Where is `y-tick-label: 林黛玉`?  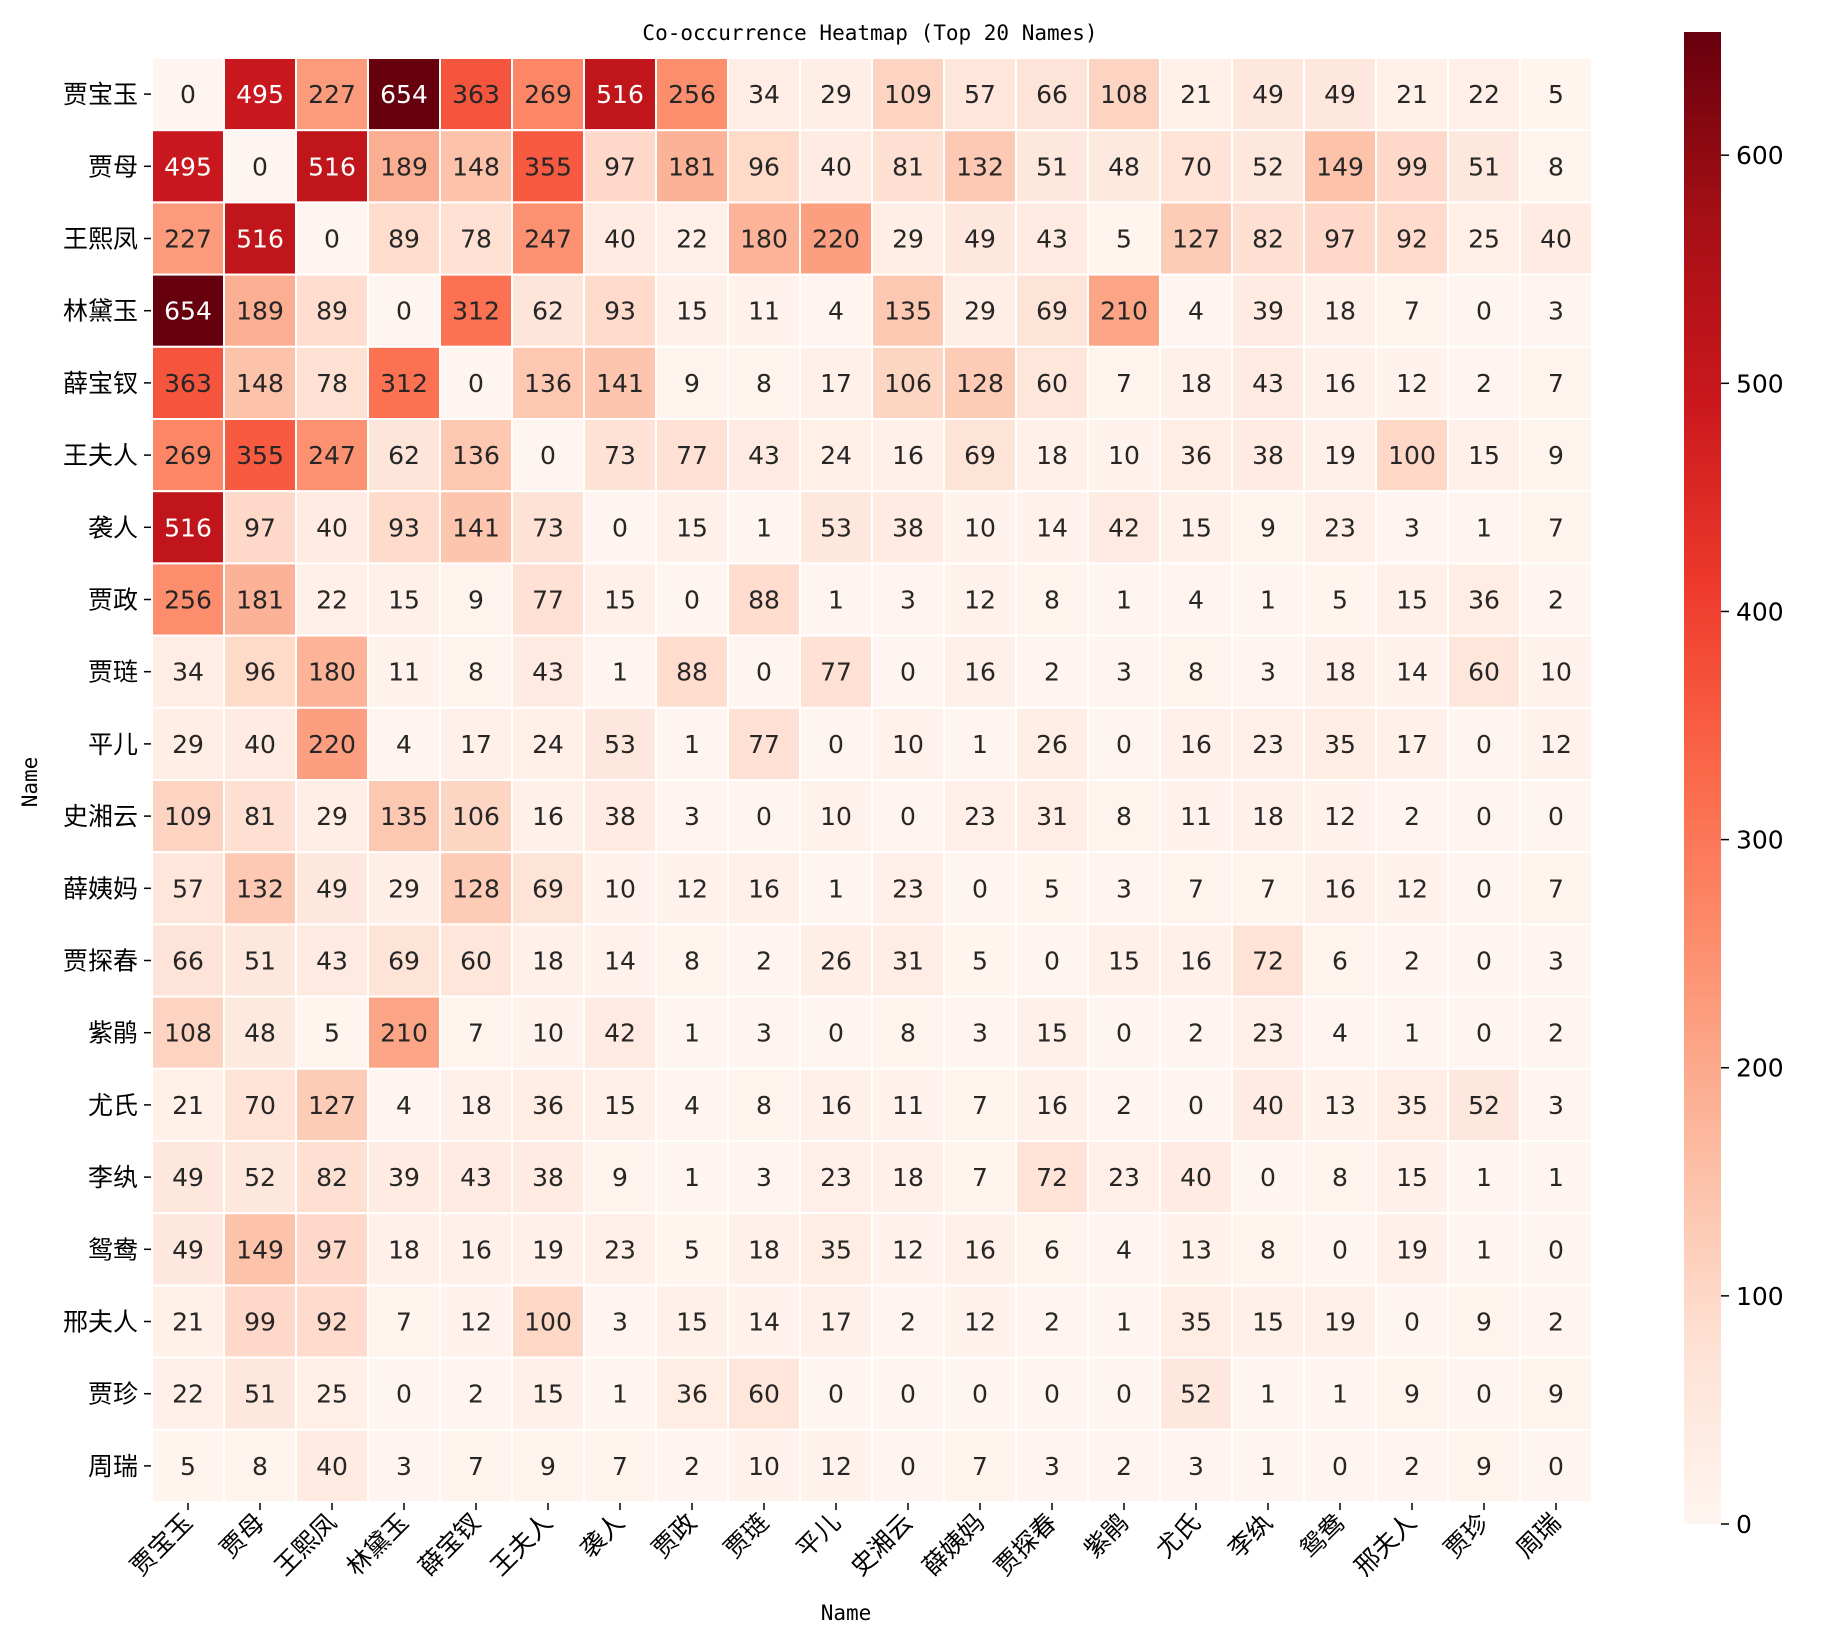
y-tick-label: 林黛玉 is located at coordinates (100, 311).